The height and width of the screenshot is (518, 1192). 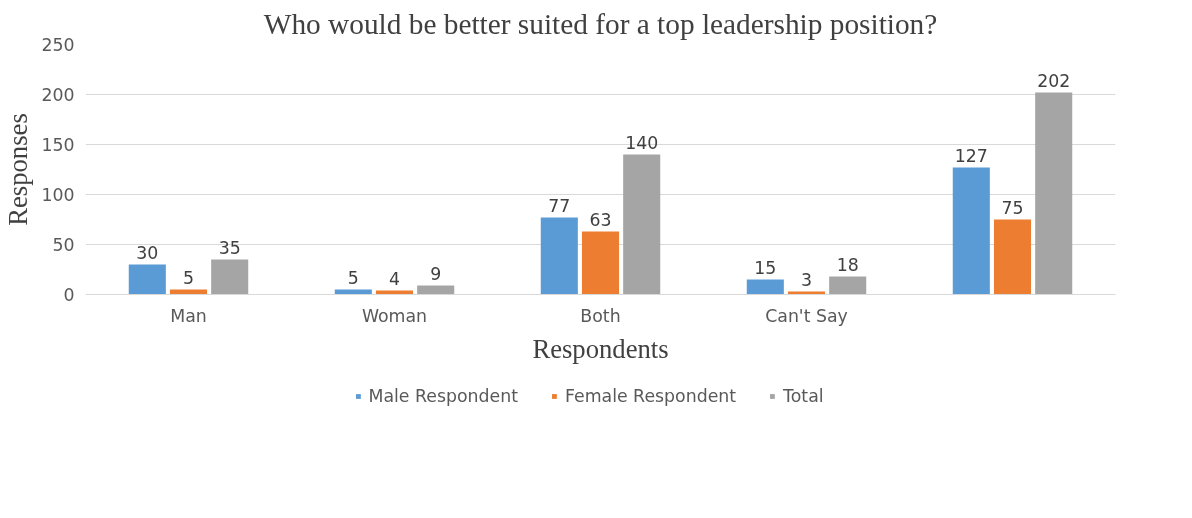 I want to click on y-tick-label: 0, so click(x=69, y=295).